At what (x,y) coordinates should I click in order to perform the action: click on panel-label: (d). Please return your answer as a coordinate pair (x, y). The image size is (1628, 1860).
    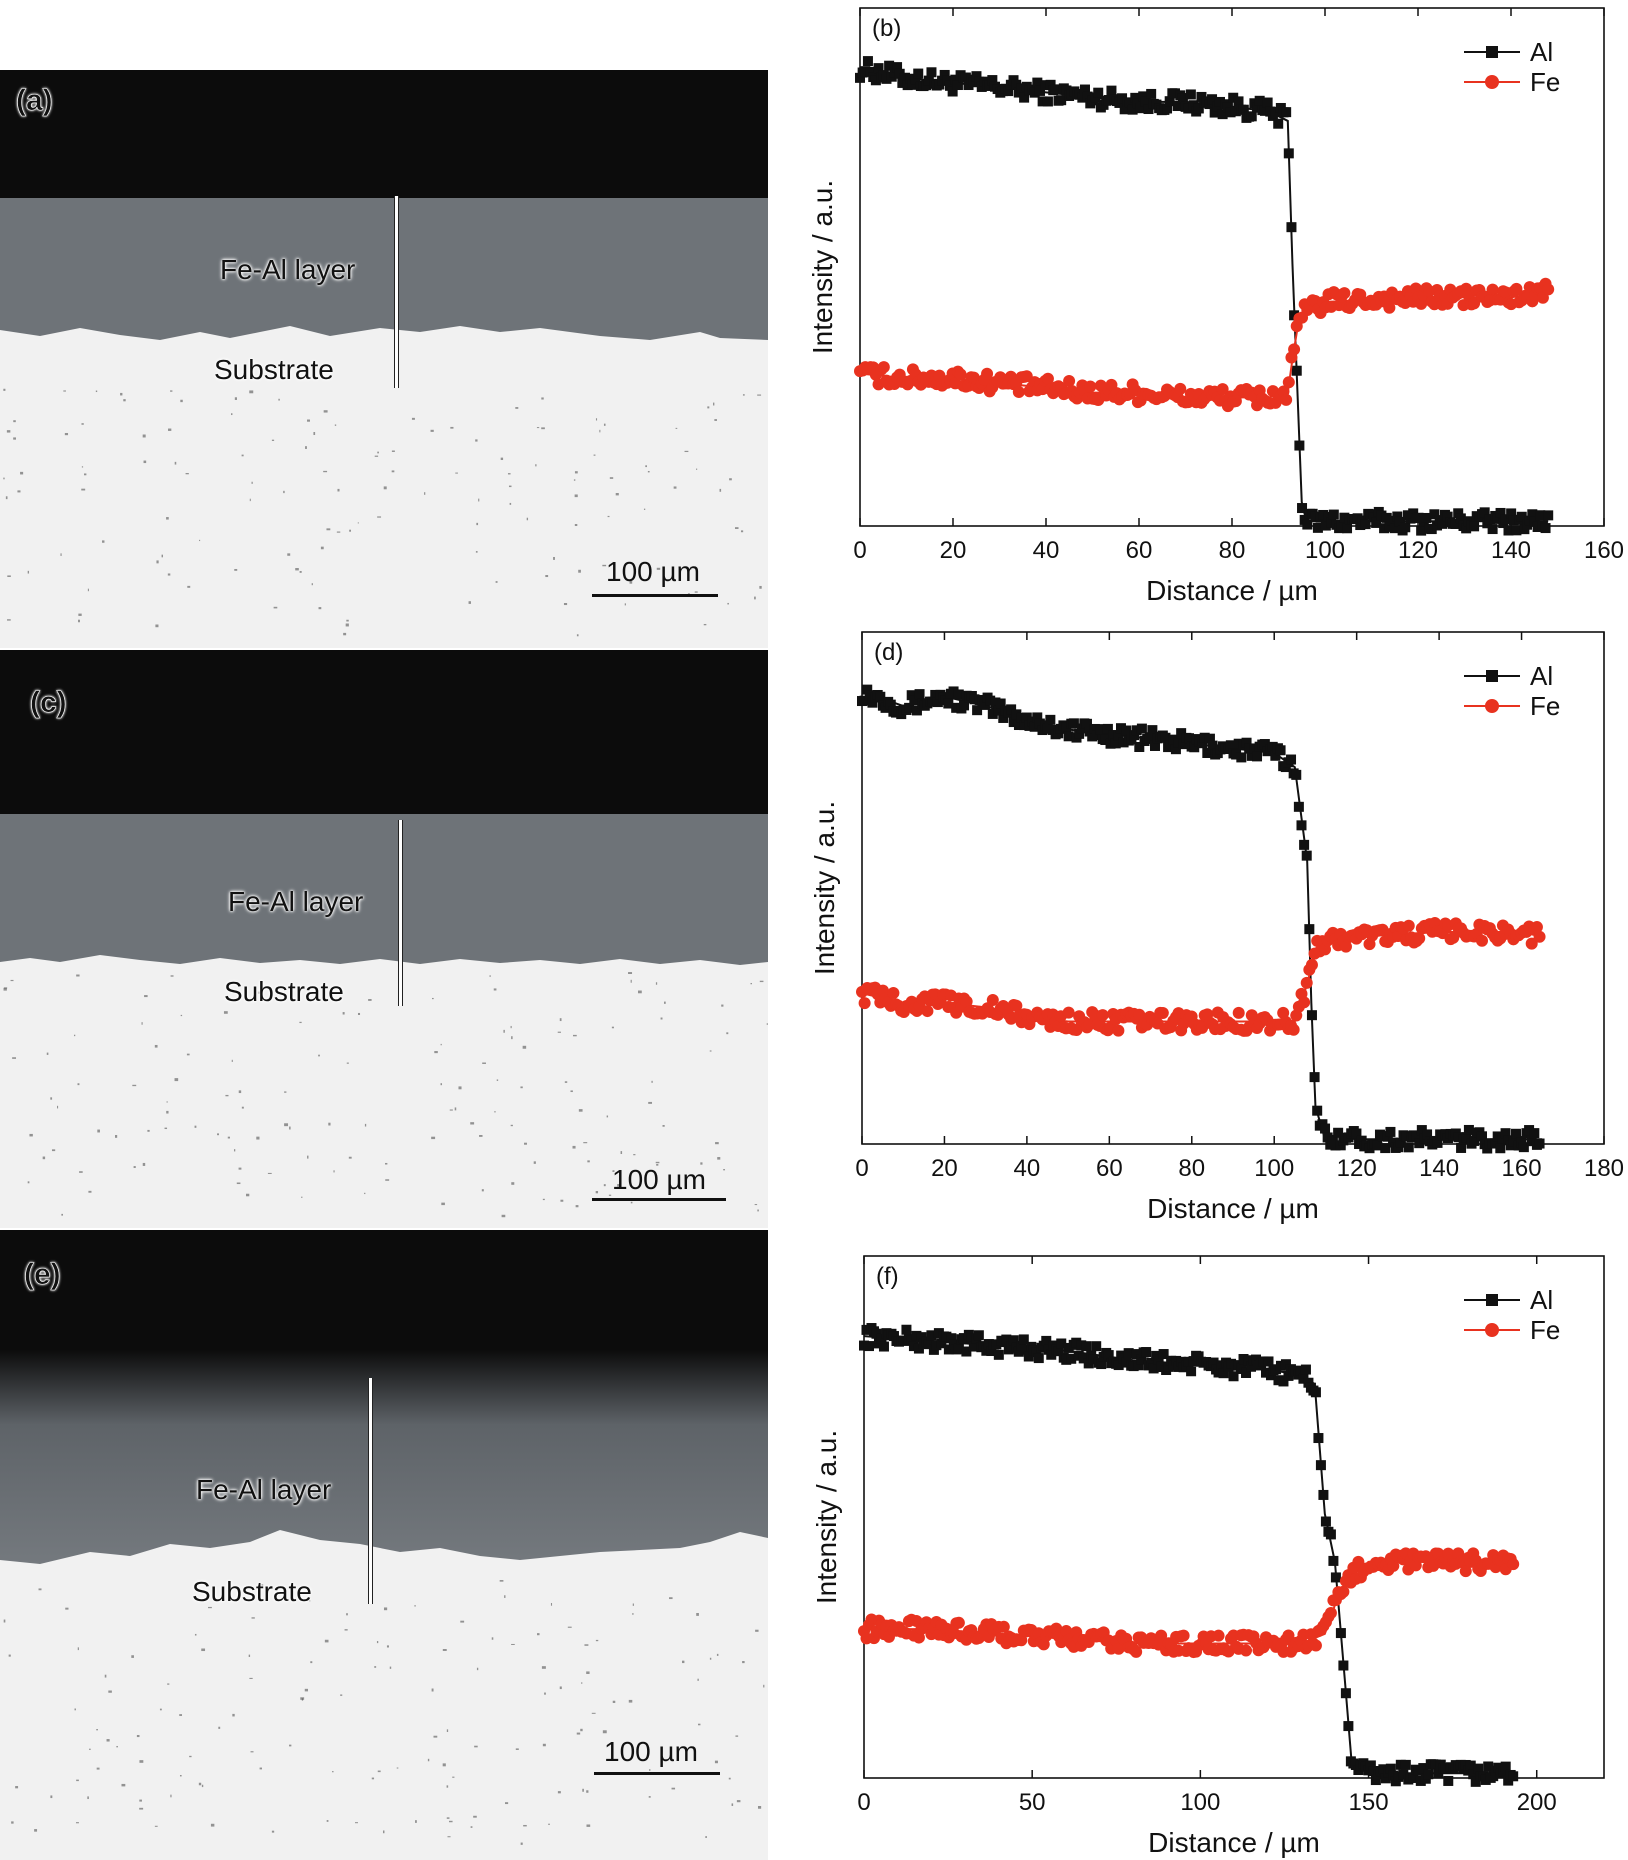
    Looking at the image, I should click on (888, 652).